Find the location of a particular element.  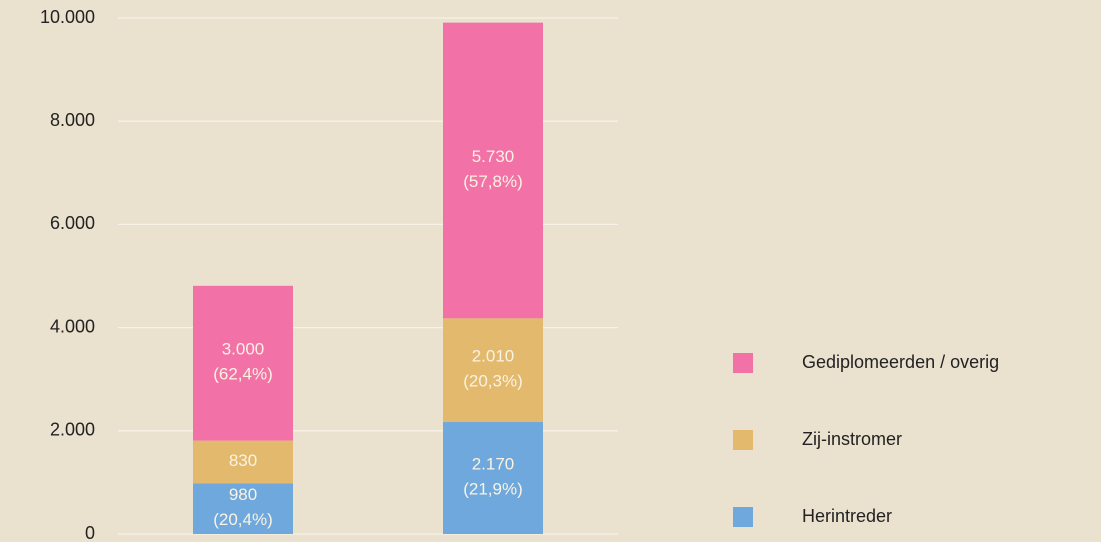

value-label-line: (62,4%) is located at coordinates (243, 374).